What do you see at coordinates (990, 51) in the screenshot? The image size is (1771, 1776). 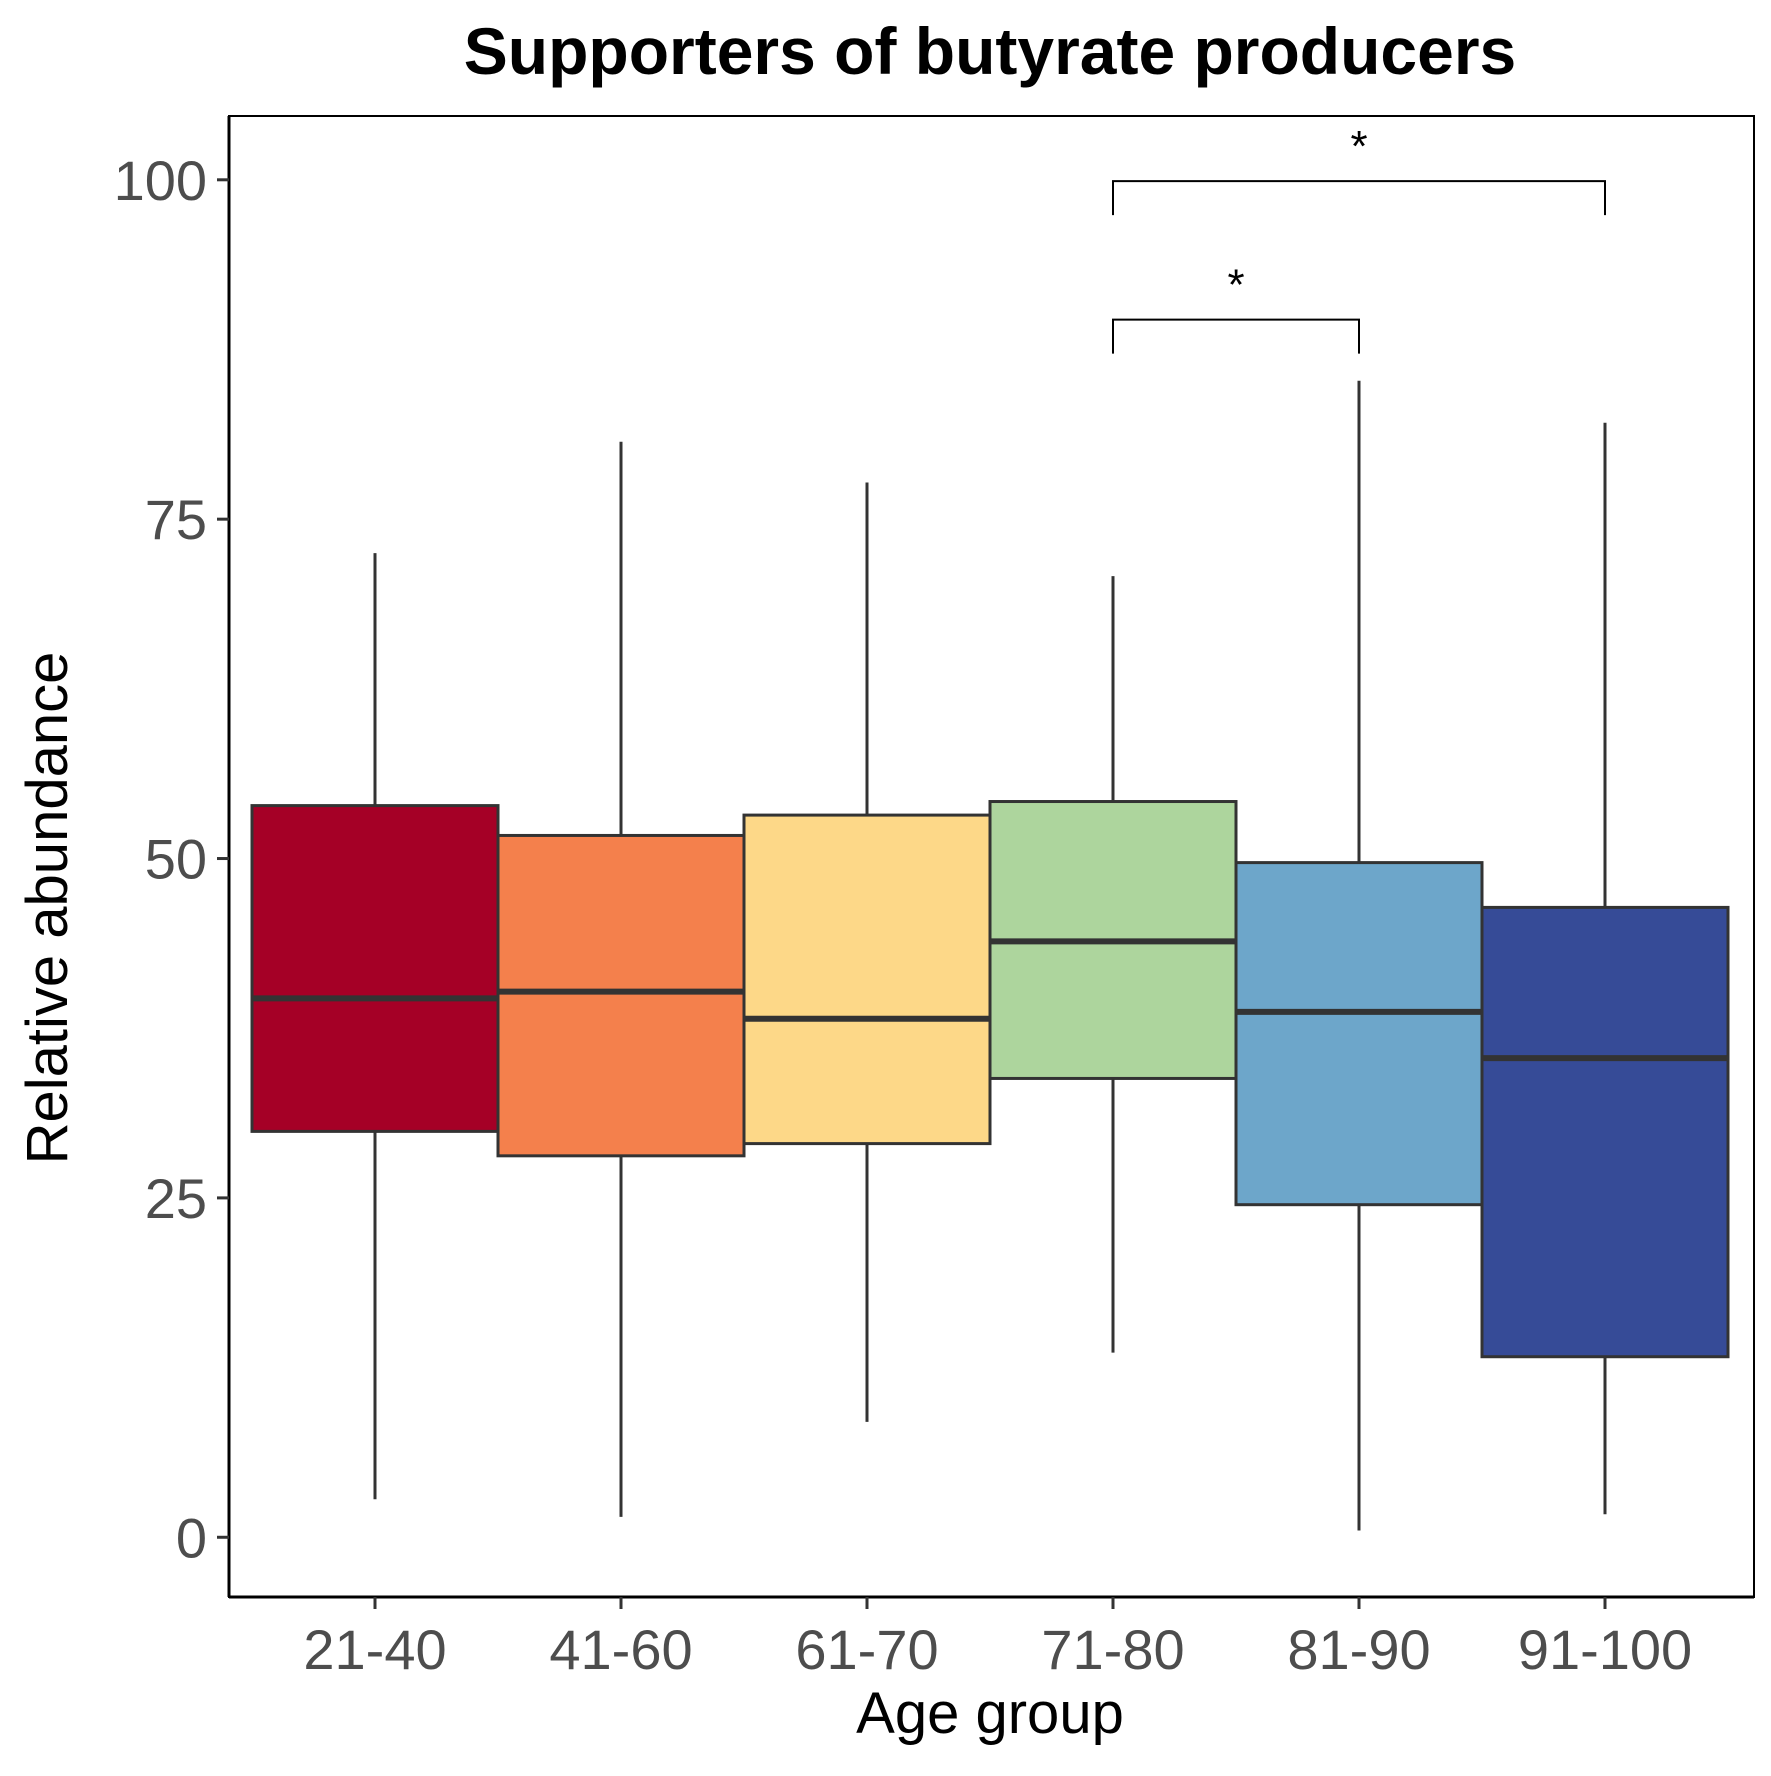 I see `chart-title: Supporters of butyrate producers` at bounding box center [990, 51].